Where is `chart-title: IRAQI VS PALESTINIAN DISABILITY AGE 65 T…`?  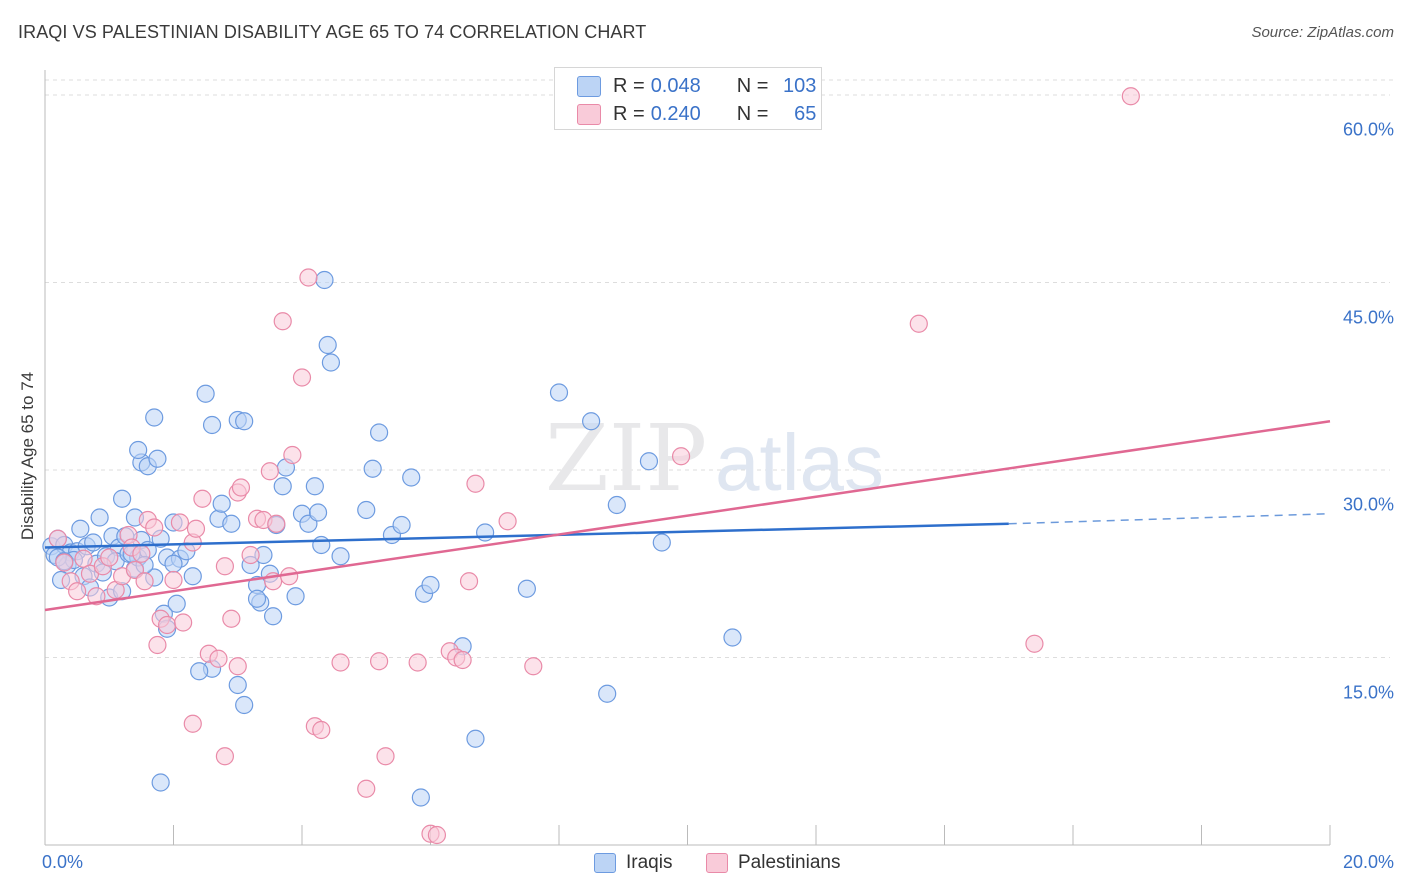
chart-title: IRAQI VS PALESTINIAN DISABILITY AGE 65 T… is located at coordinates (332, 32).